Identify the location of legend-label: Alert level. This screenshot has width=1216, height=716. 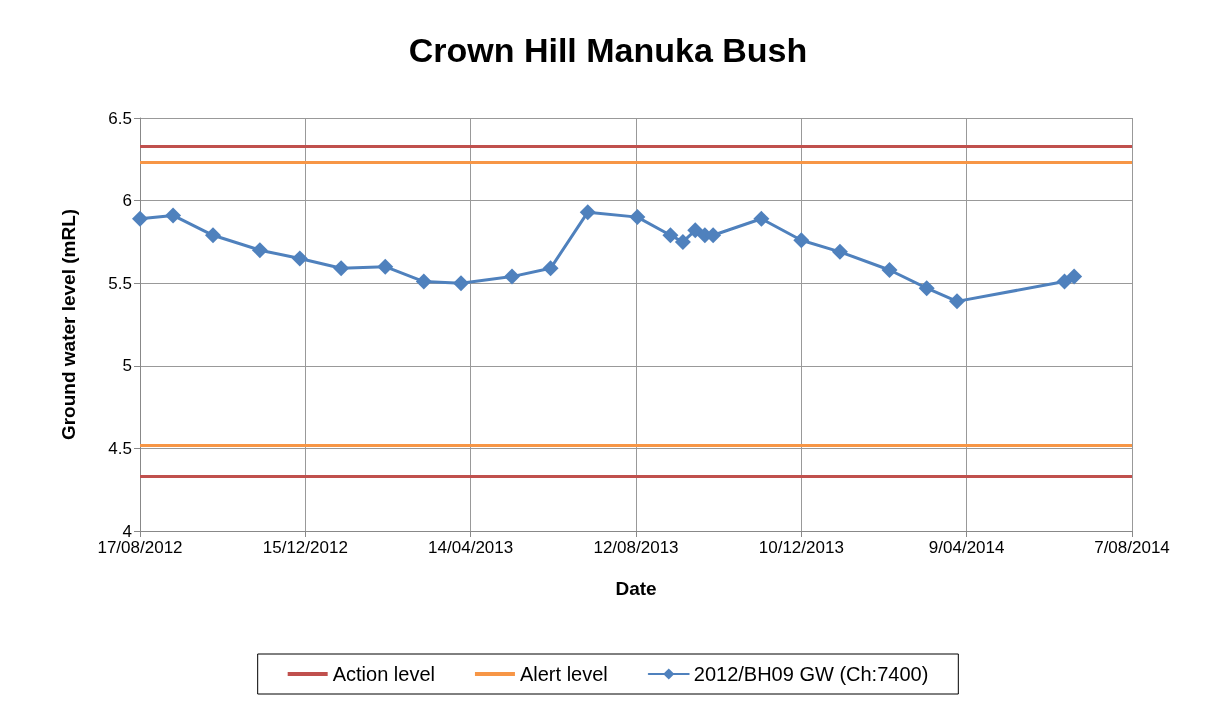
(563, 674).